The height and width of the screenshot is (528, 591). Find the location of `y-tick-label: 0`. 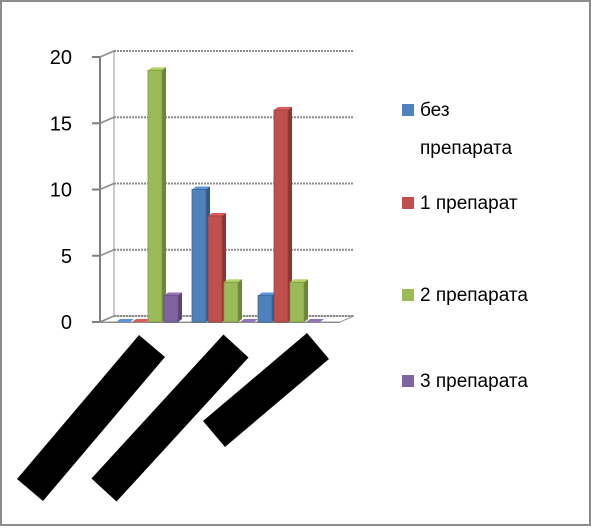

y-tick-label: 0 is located at coordinates (66, 323).